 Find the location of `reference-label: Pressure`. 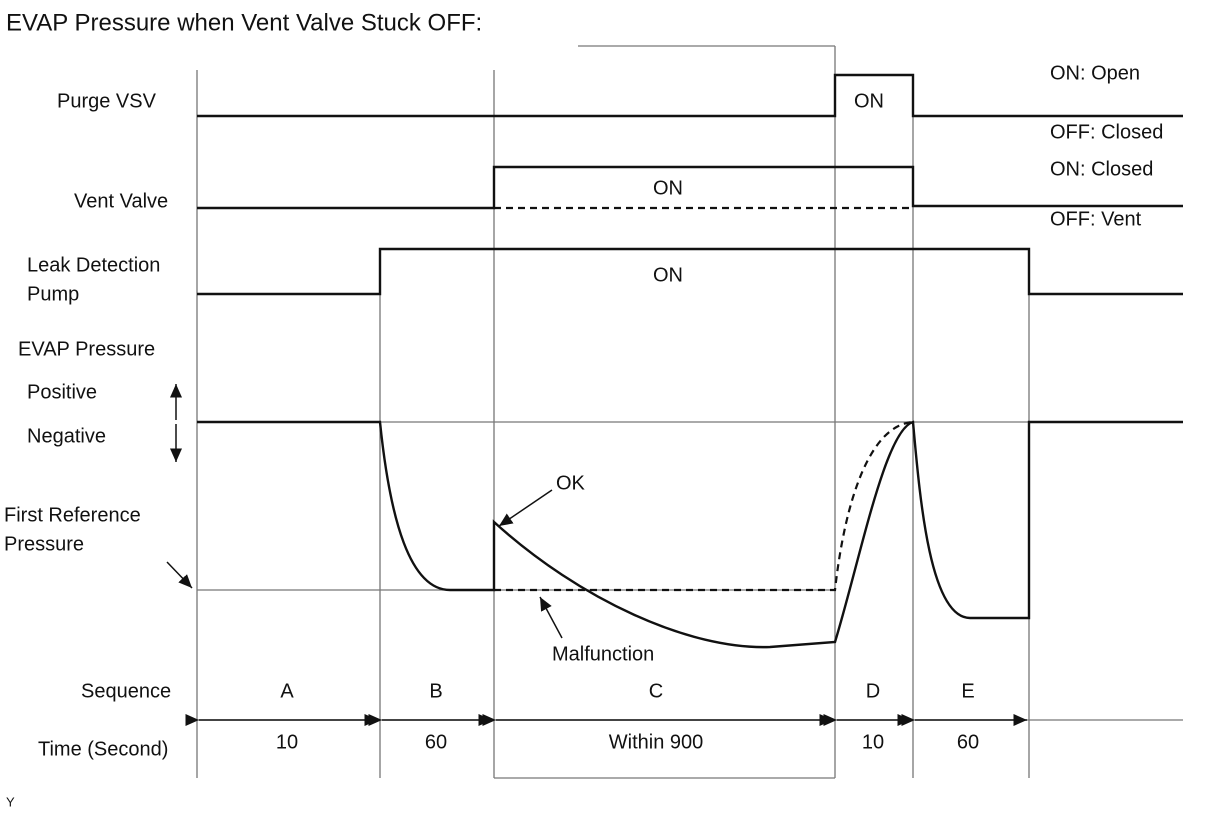

reference-label: Pressure is located at coordinates (44, 544).